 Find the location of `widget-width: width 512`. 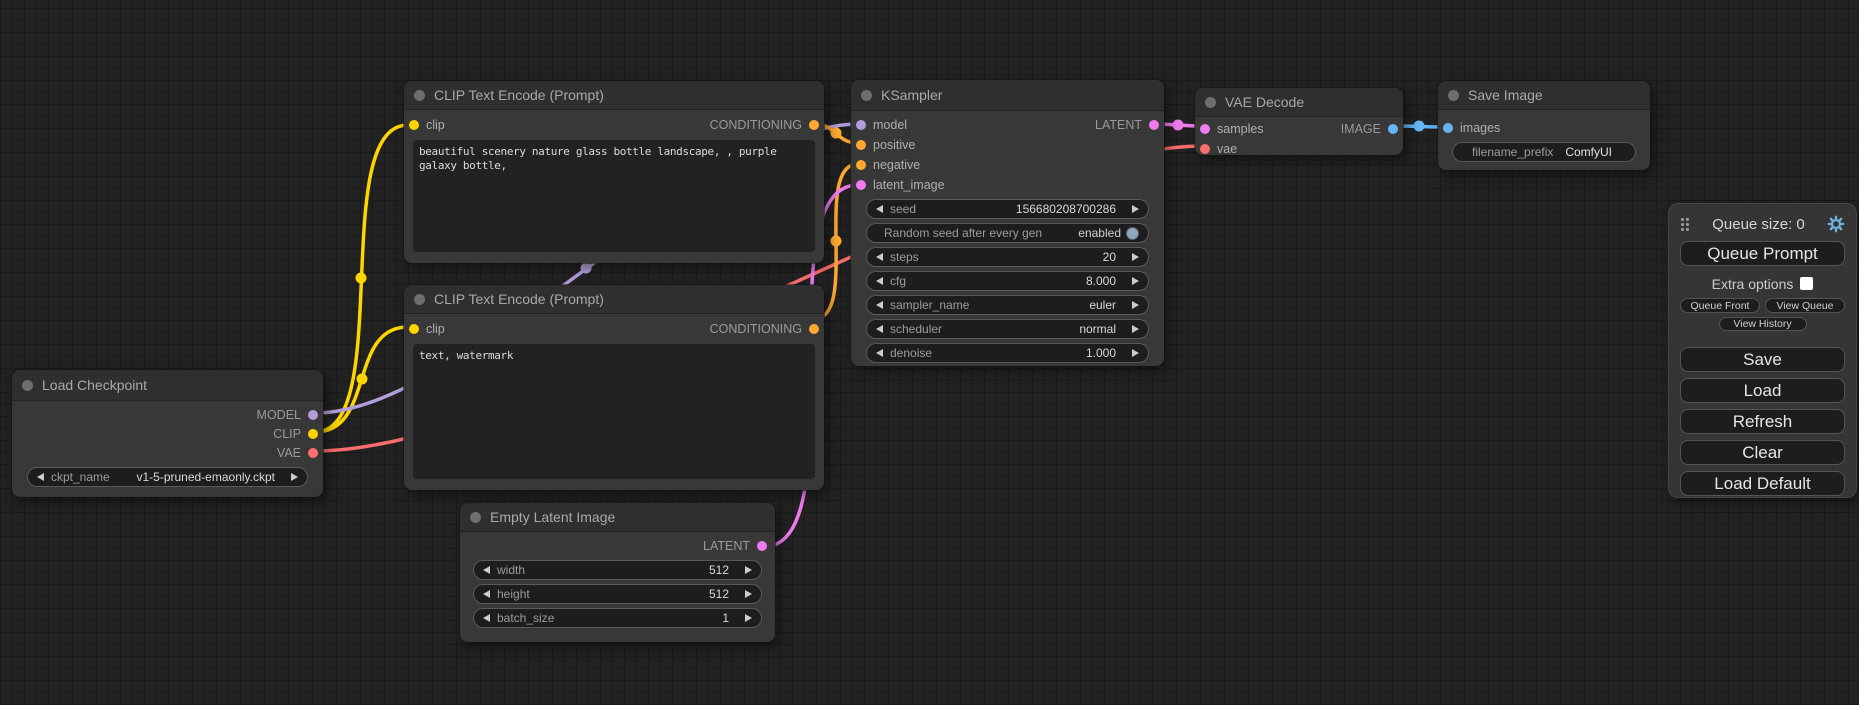

widget-width: width 512 is located at coordinates (617, 570).